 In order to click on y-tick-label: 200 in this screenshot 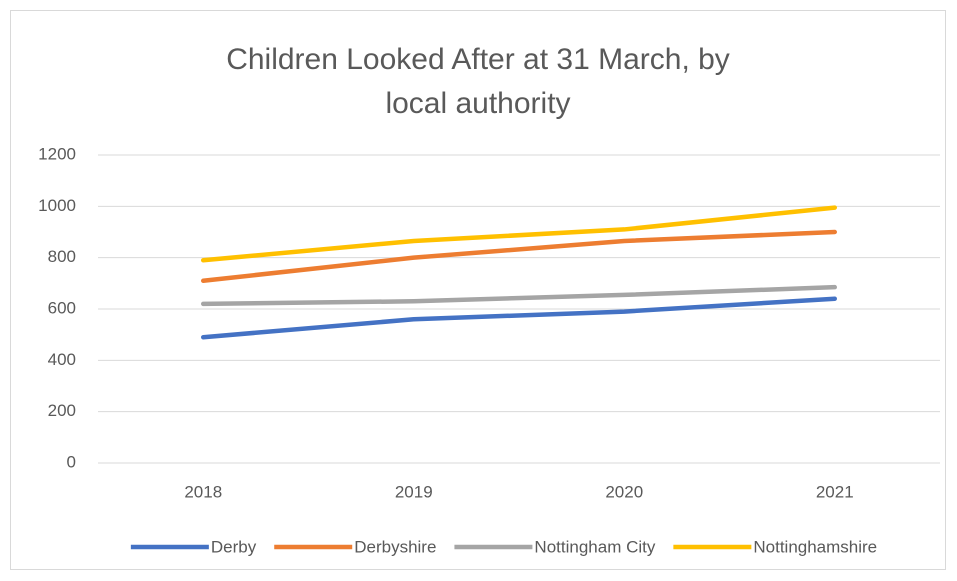, I will do `click(62, 410)`.